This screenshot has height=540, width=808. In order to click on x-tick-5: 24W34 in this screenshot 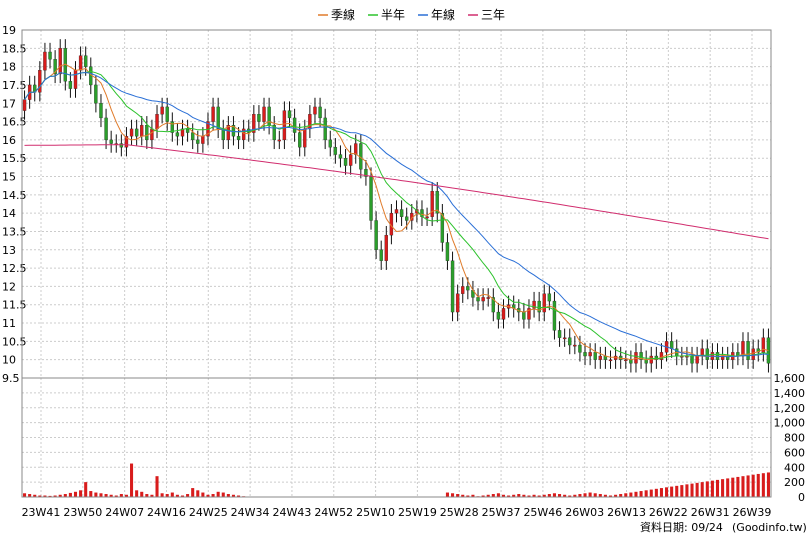, I will do `click(250, 512)`.